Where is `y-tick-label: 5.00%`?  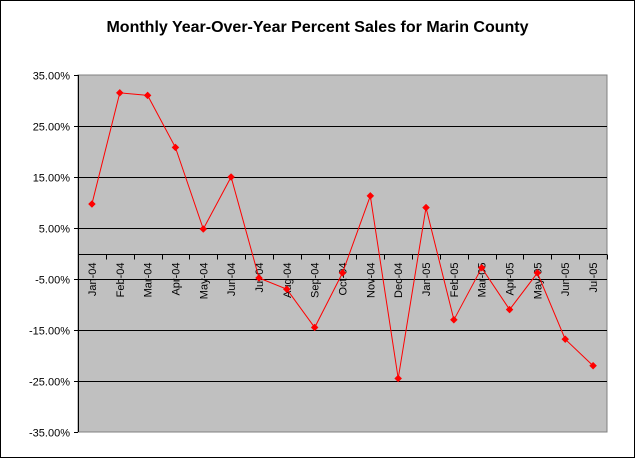 y-tick-label: 5.00% is located at coordinates (54, 230).